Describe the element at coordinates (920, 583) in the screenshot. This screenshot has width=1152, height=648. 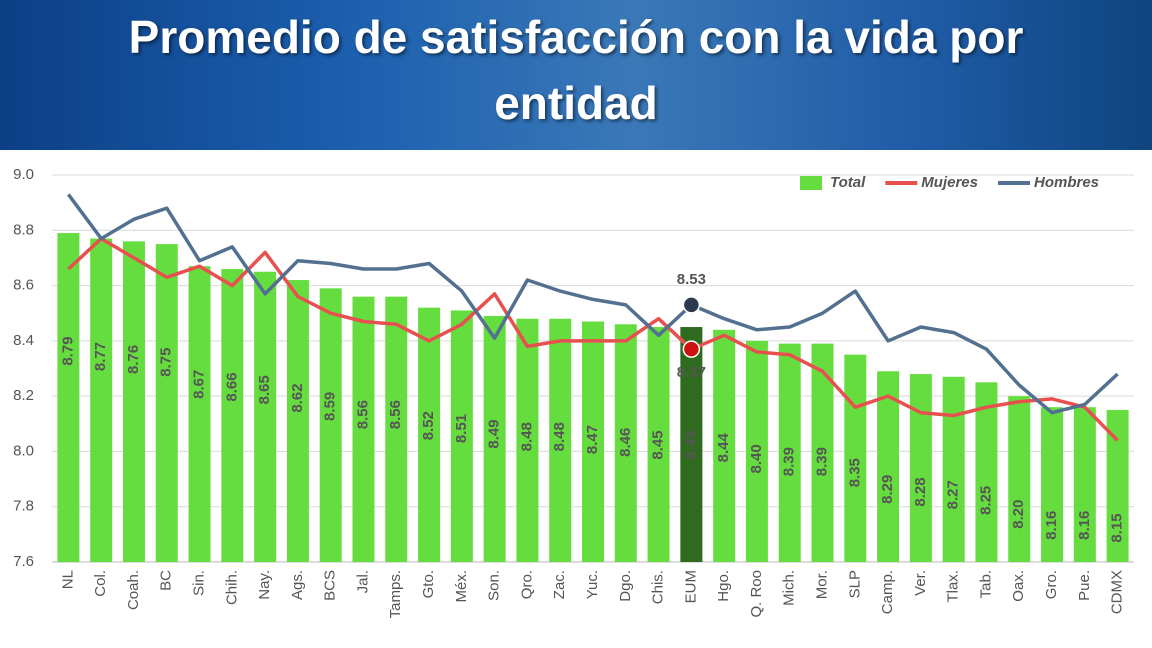
I see `x-tick-label: Ver.` at that location.